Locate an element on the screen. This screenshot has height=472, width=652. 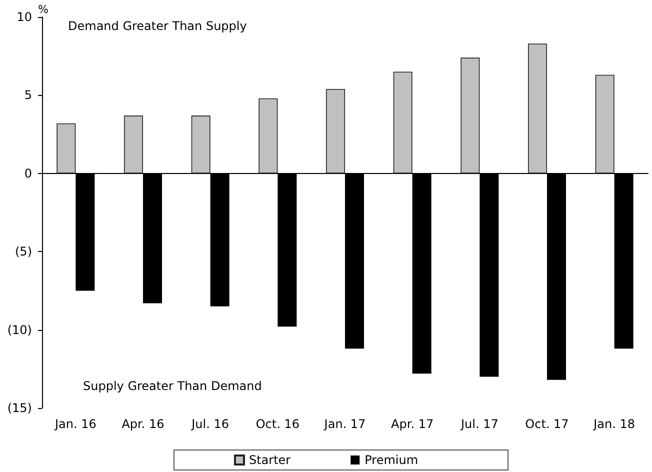
y-axis-title: % is located at coordinates (43, 9).